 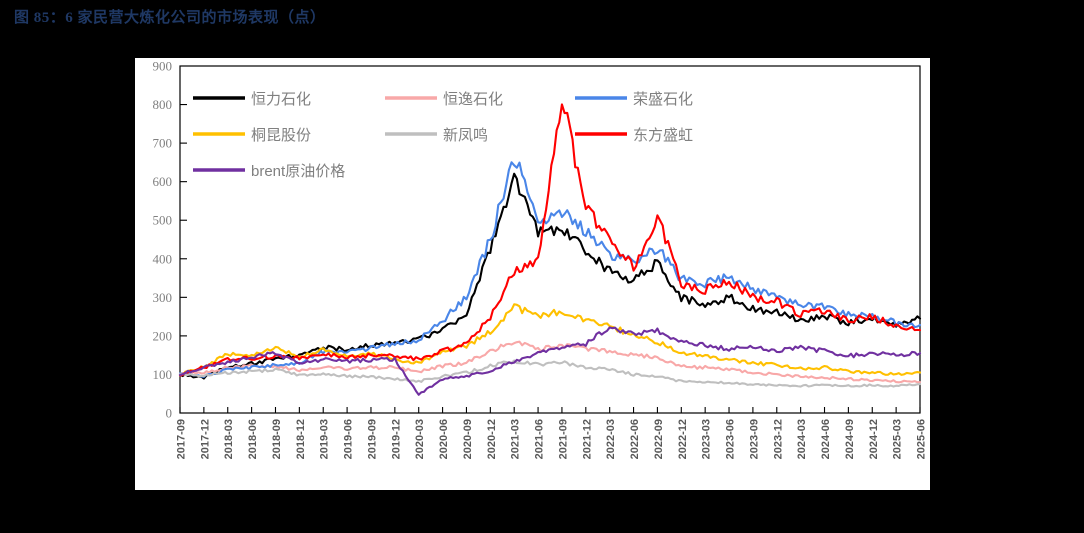 I want to click on x-tick-label: 2018-06, so click(x=253, y=439).